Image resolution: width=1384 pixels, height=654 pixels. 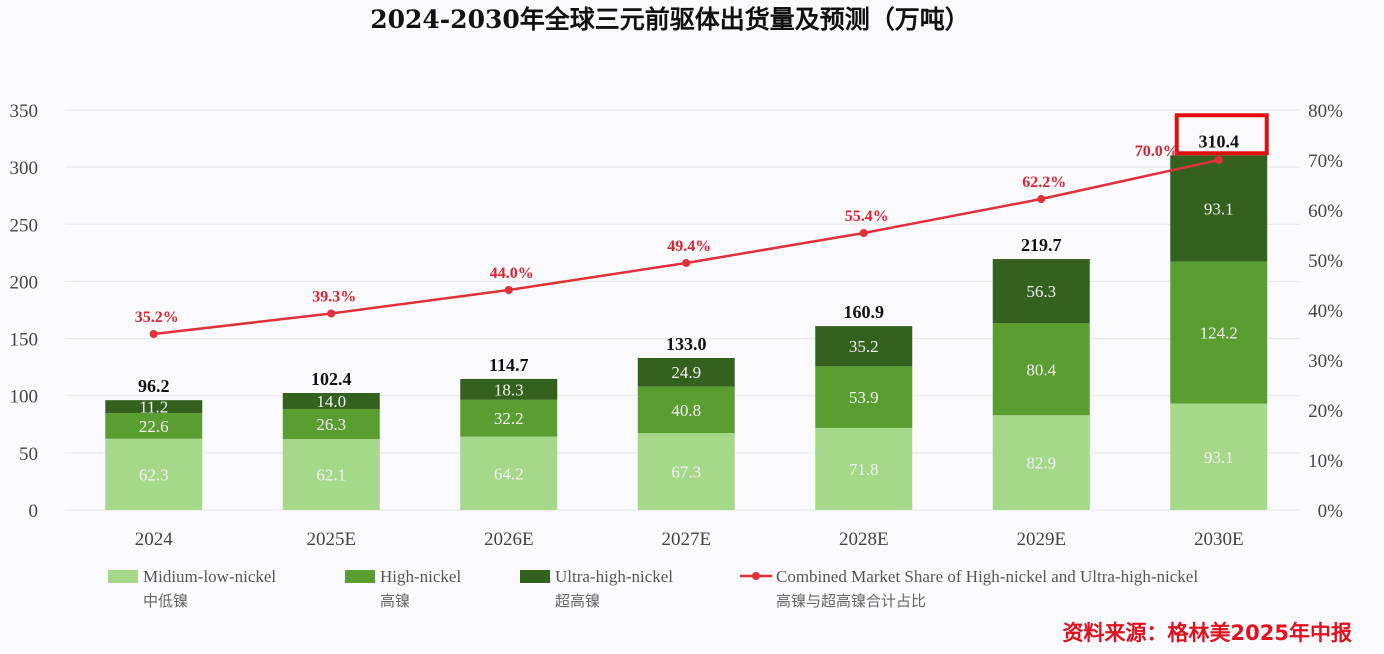 I want to click on bar-value-label: 80.4, so click(x=1041, y=369).